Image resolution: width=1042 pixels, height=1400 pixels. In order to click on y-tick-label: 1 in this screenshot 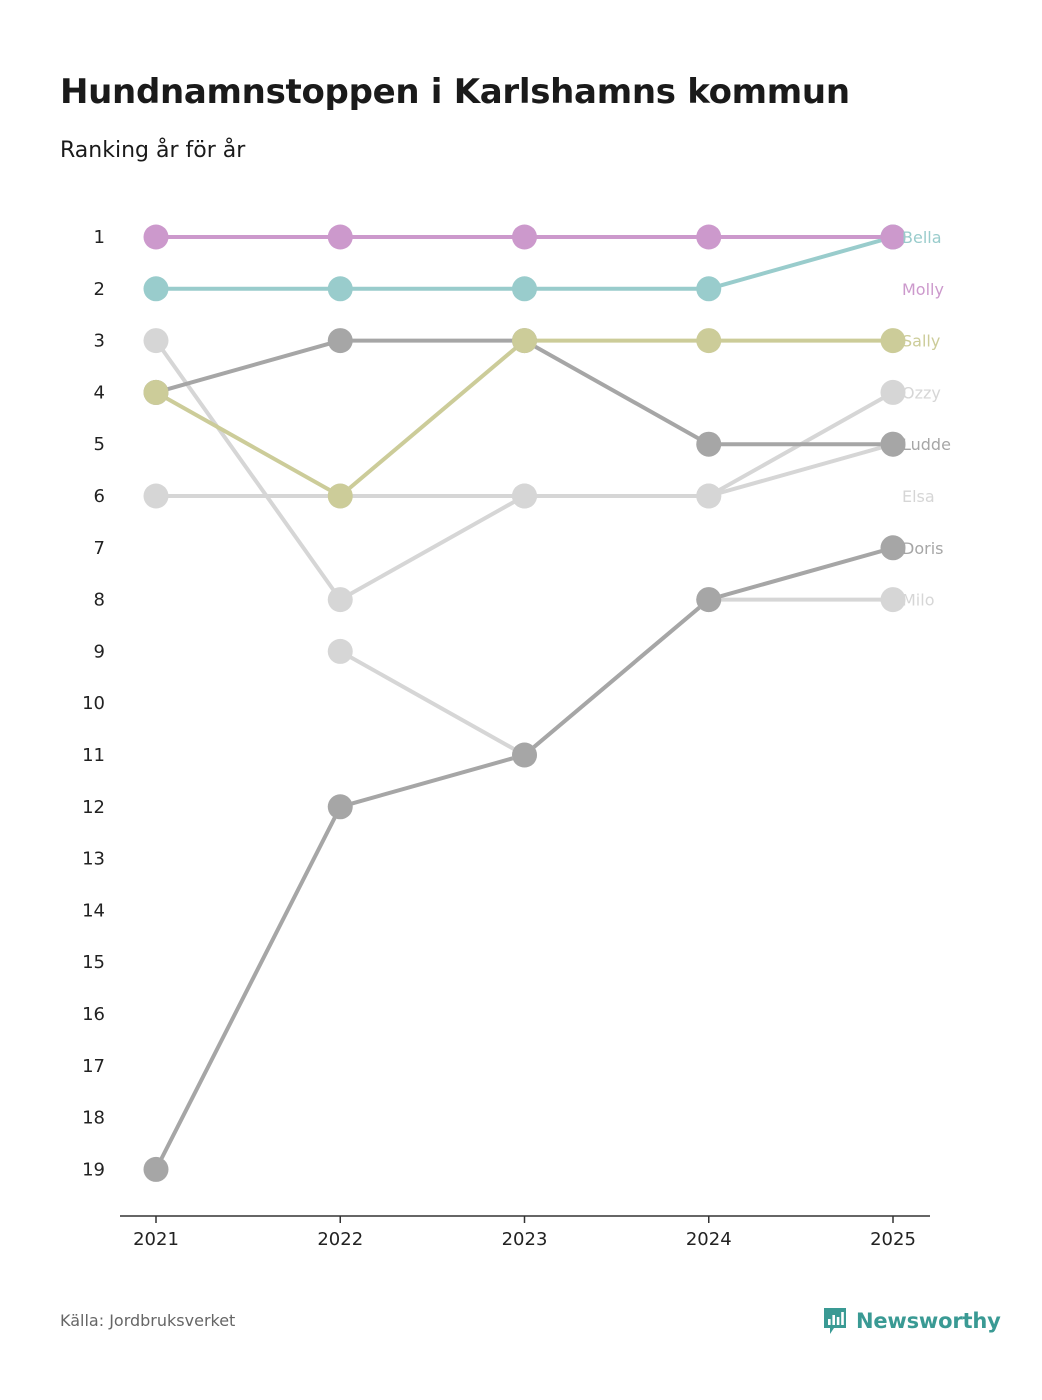, I will do `click(99, 237)`.